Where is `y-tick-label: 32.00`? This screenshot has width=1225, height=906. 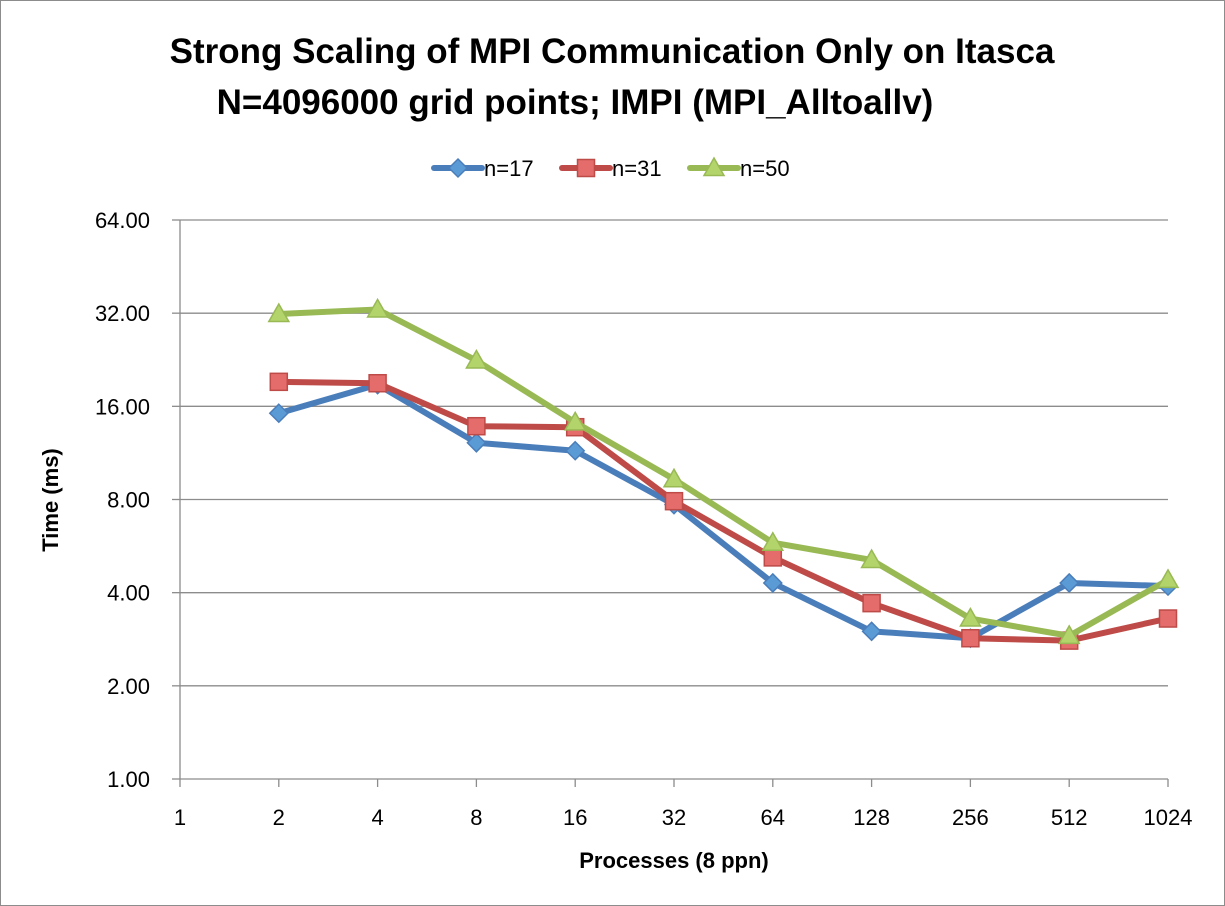 y-tick-label: 32.00 is located at coordinates (122, 313).